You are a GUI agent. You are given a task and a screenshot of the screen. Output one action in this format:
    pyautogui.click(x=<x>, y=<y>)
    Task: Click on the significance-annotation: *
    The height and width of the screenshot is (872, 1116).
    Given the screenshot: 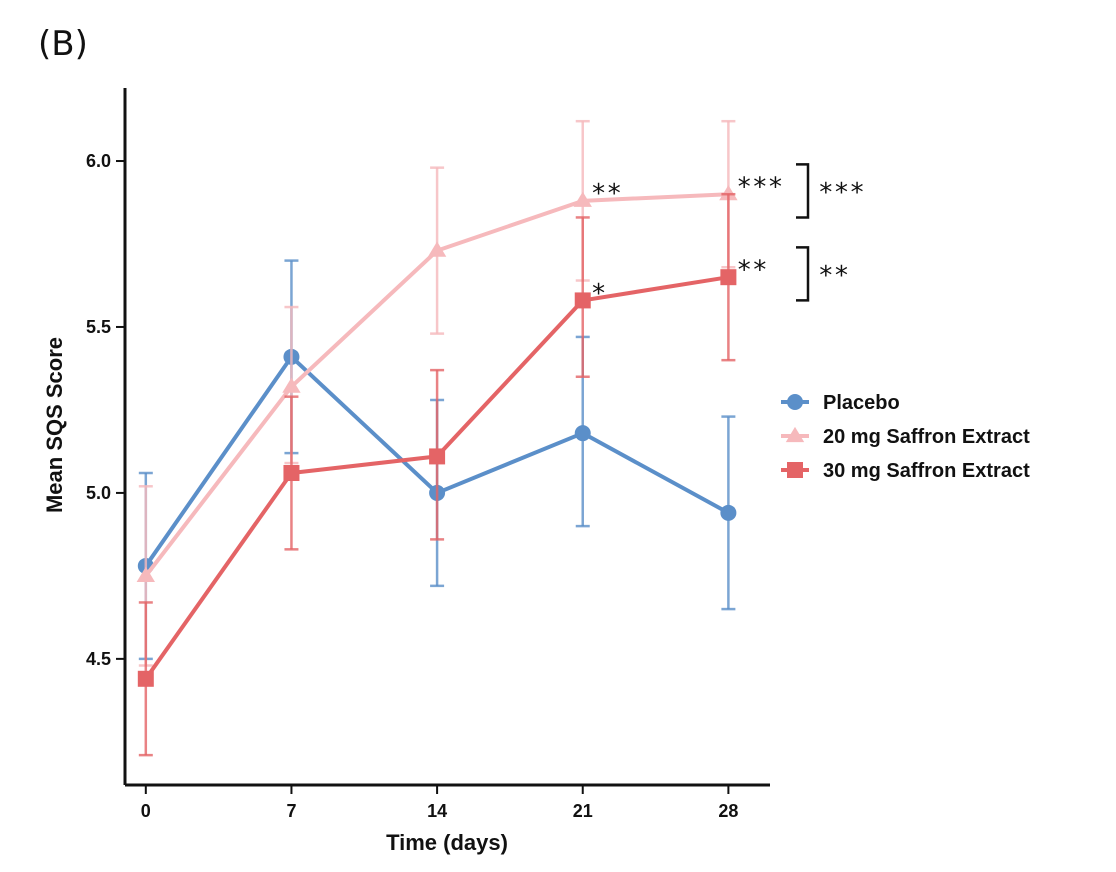 What is the action you would take?
    pyautogui.click(x=599, y=294)
    